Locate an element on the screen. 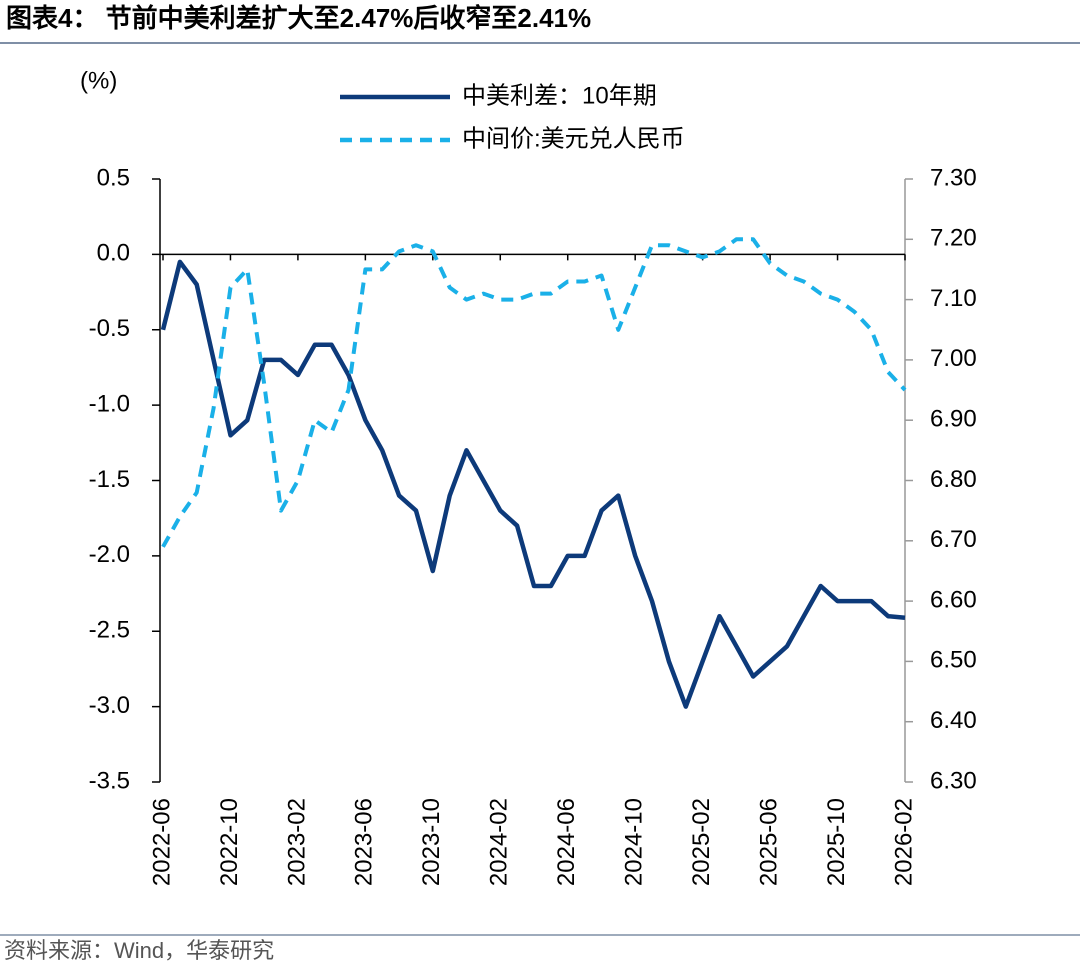 Image resolution: width=1080 pixels, height=972 pixels. source-note: 资料来源：Wind，华泰研究 is located at coordinates (139, 950).